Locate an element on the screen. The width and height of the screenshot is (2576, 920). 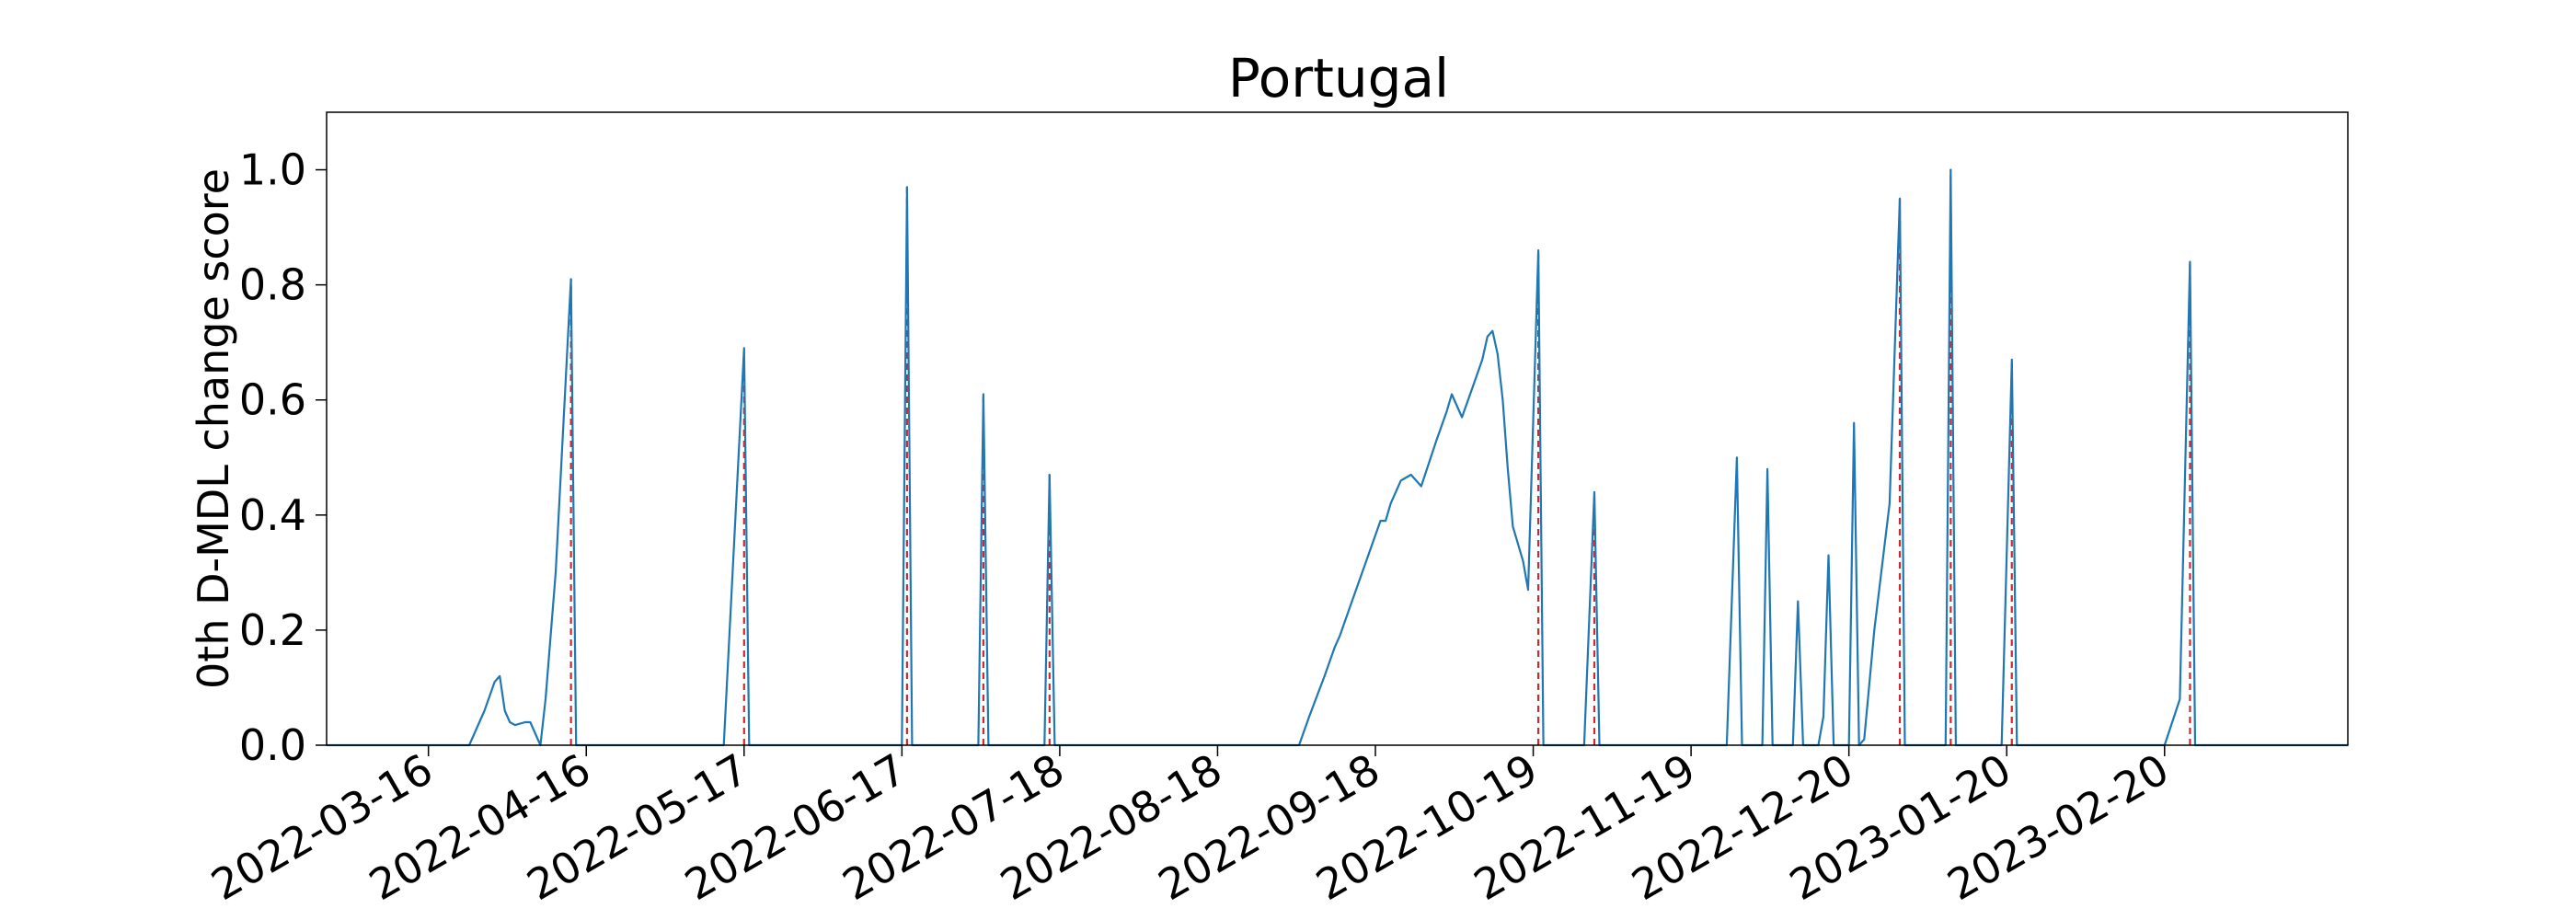
chart-title: Portugal is located at coordinates (1338, 78).